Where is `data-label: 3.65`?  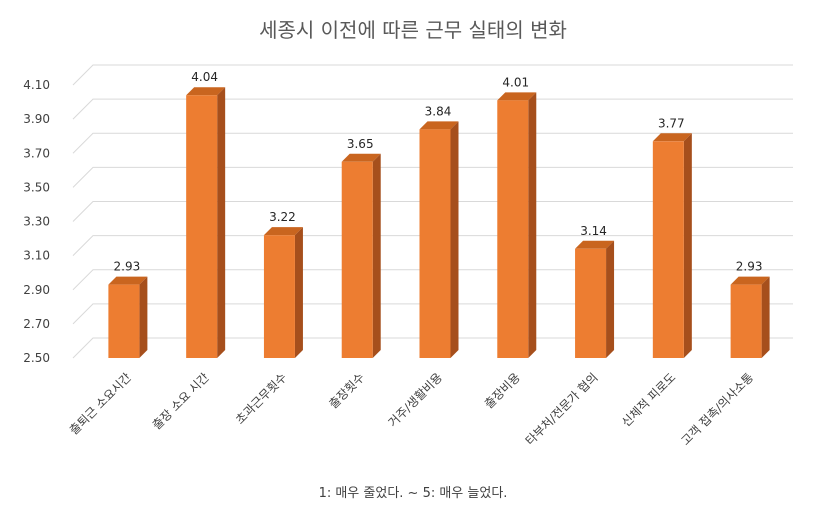
data-label: 3.65 is located at coordinates (360, 144).